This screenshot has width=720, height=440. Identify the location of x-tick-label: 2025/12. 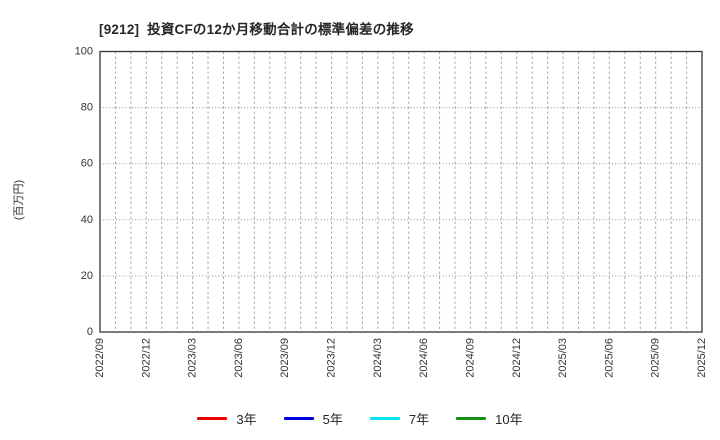
(702, 358).